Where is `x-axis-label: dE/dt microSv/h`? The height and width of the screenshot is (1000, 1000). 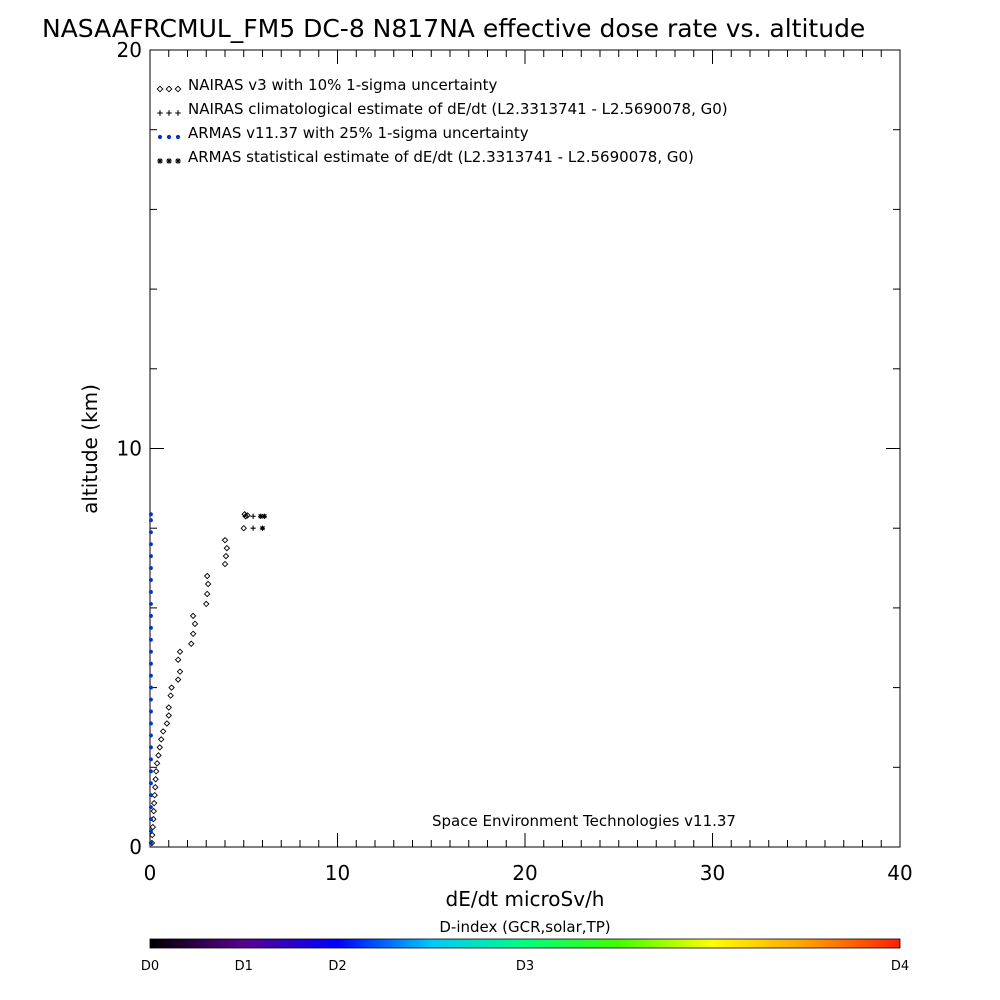 x-axis-label: dE/dt microSv/h is located at coordinates (525, 899).